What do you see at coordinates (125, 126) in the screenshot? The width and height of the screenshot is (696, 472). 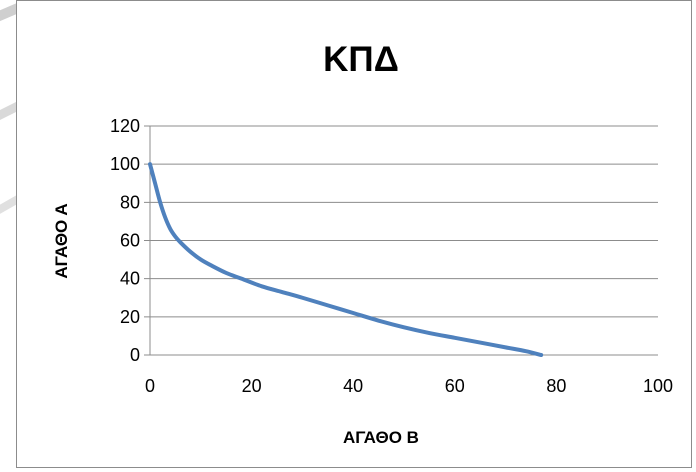 I see `y-tick-label-120: 120` at bounding box center [125, 126].